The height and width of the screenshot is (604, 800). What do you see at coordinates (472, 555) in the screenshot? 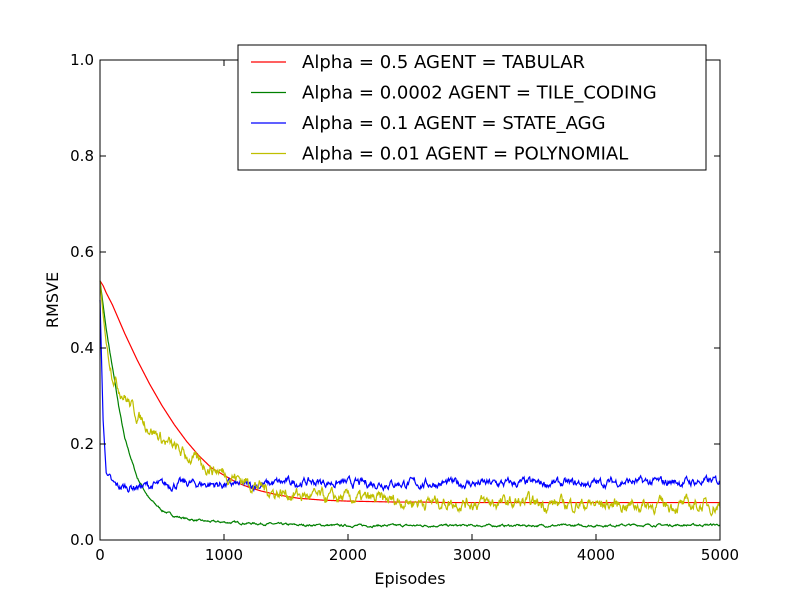
I see `x-tick-label: 3000` at bounding box center [472, 555].